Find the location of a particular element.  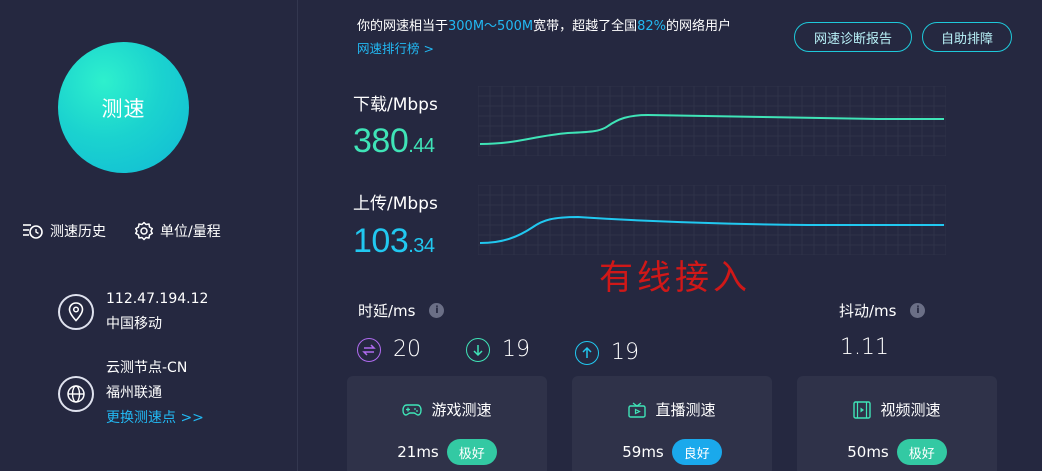

live-test-label: 直播测速 is located at coordinates (685, 410).